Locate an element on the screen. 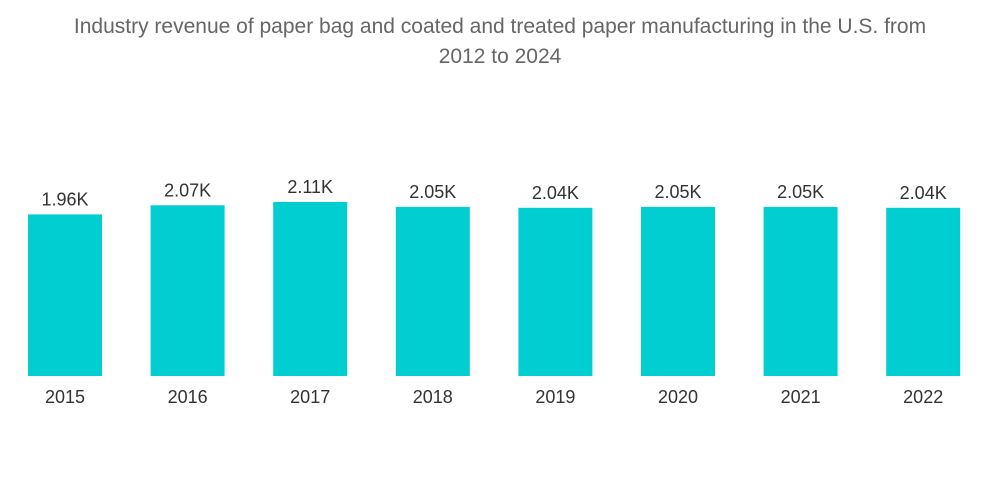  x-tick-label-2019: 2019 is located at coordinates (555, 397).